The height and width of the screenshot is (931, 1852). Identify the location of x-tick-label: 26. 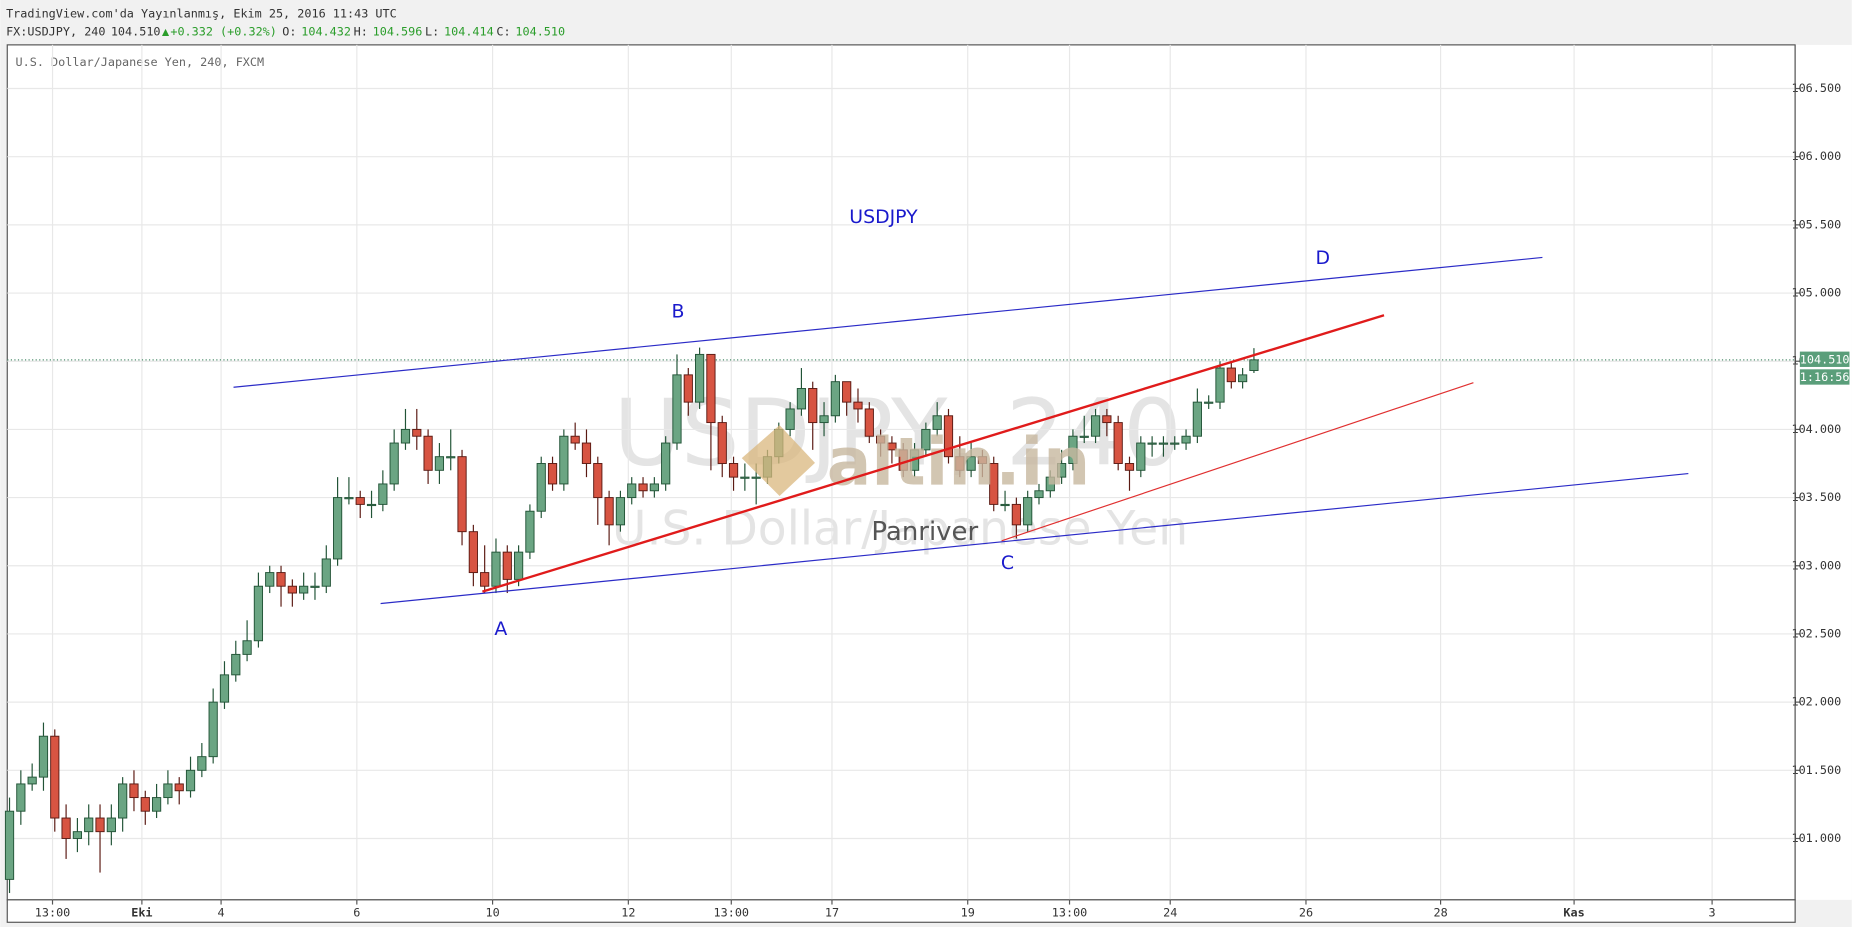
(1306, 912).